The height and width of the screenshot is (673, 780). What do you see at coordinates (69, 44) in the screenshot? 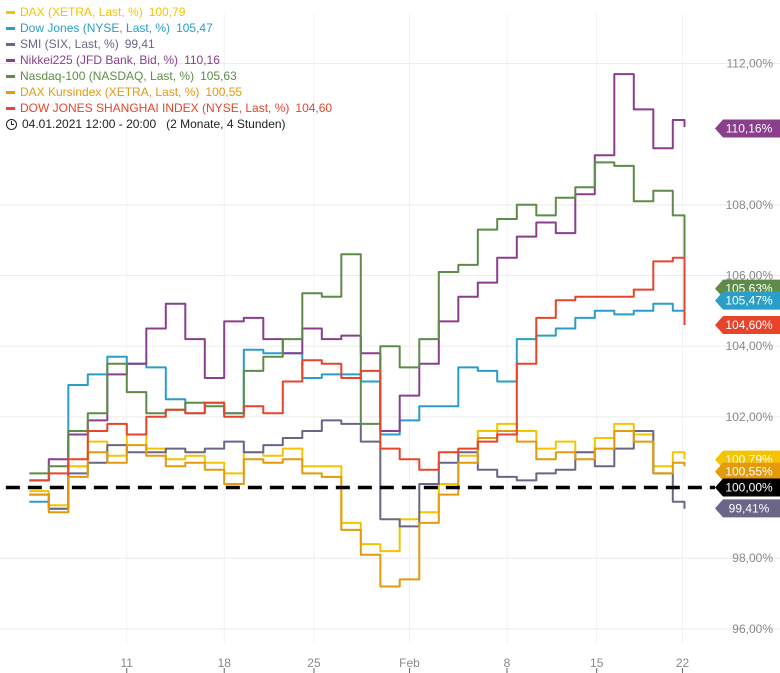
I see `legend-label: SMI (SIX, Last, %)` at bounding box center [69, 44].